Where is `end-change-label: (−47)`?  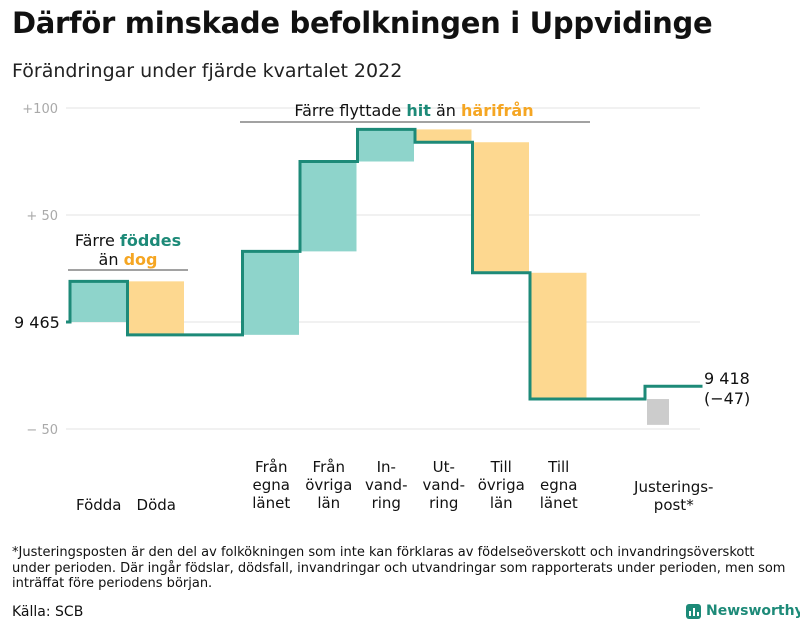 end-change-label: (−47) is located at coordinates (727, 398).